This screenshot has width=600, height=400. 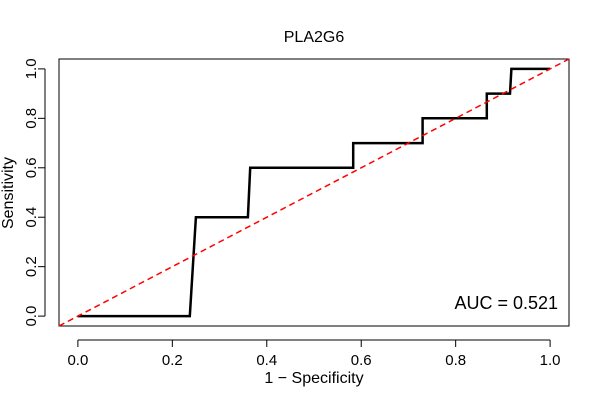 I want to click on y-tick-label: 0.6, so click(x=31, y=167).